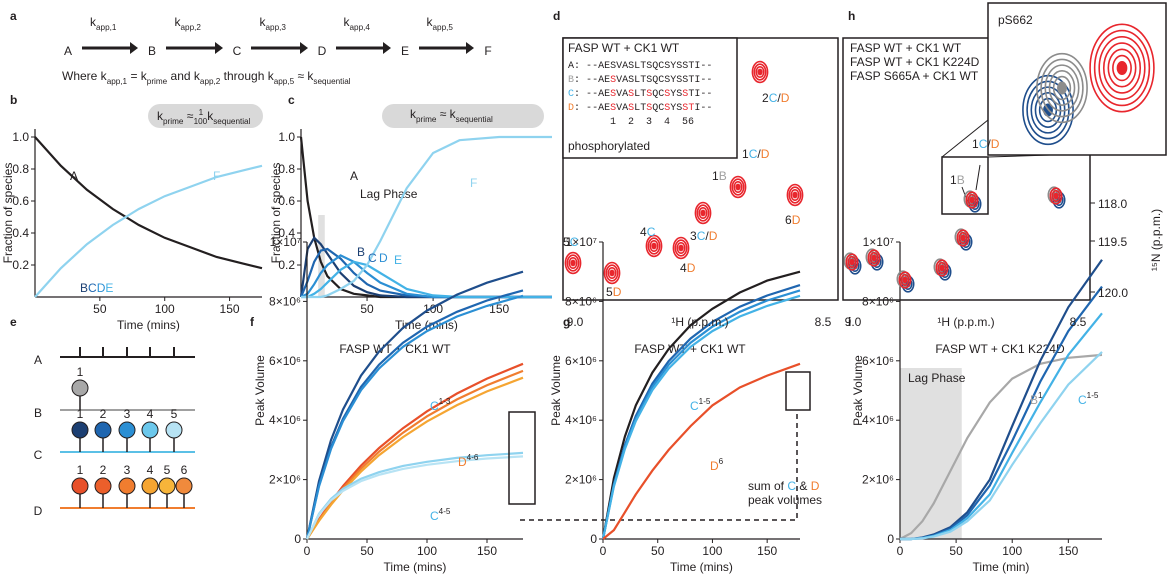 The image size is (1170, 578). What do you see at coordinates (640, 94) in the screenshot?
I see `sequence: C: --AESVASLTSQCSYSSTI--` at bounding box center [640, 94].